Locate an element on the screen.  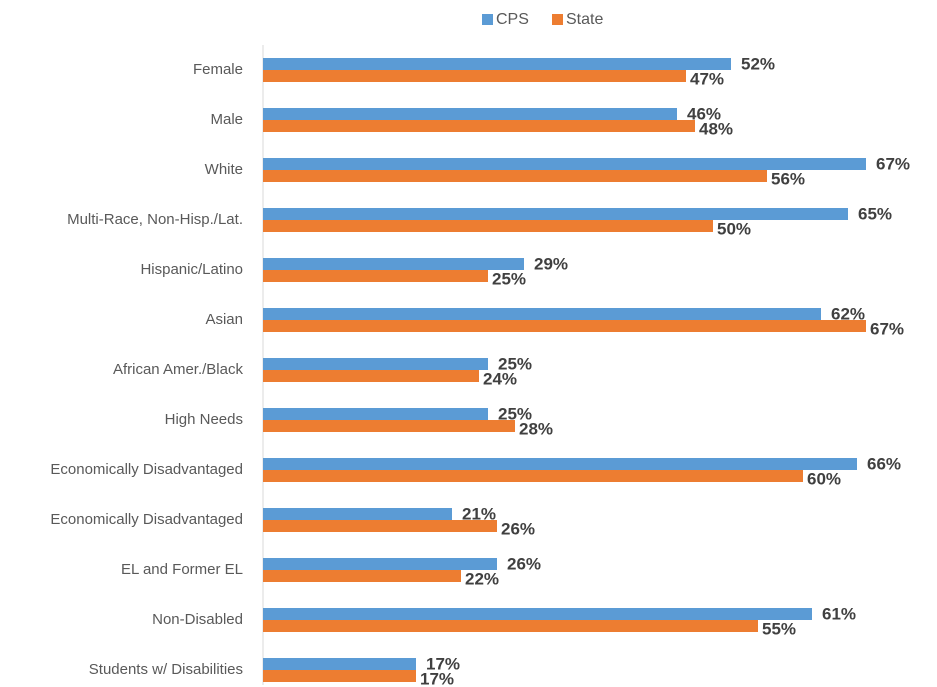
category-label: EL and Former EL is located at coordinates (182, 569).